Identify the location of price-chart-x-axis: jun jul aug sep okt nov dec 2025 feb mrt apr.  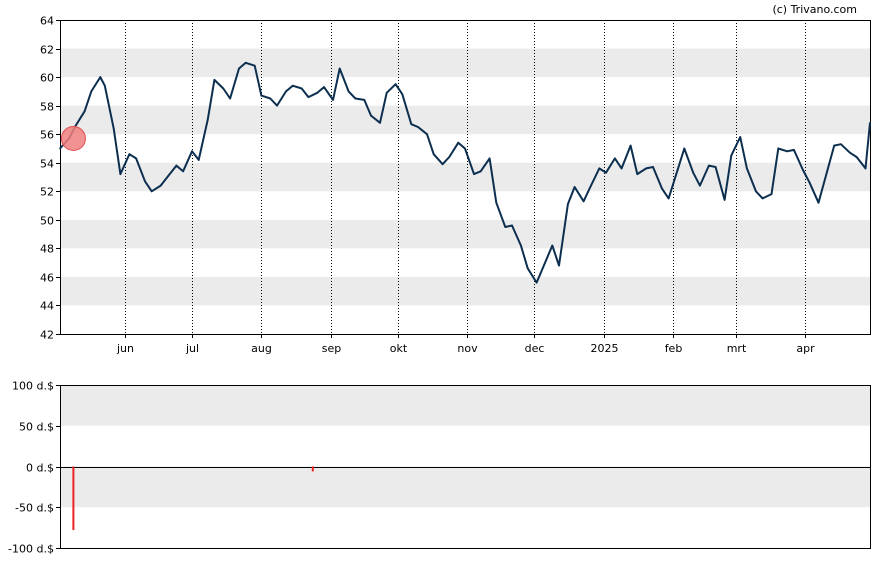
(465, 344).